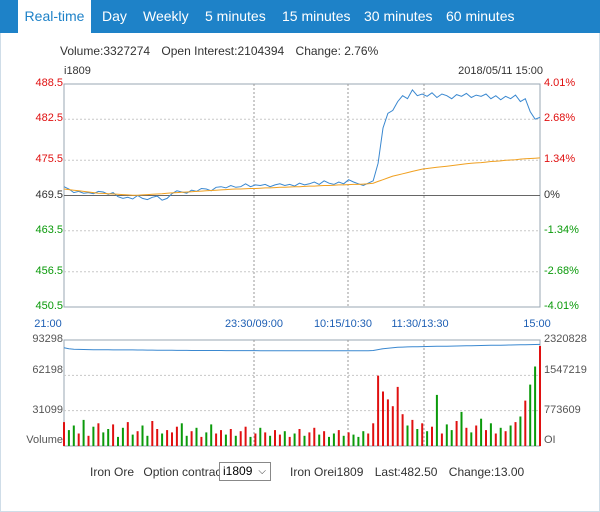 This screenshot has width=600, height=512. I want to click on time-tick-label: 10:15/10:30, so click(343, 324).